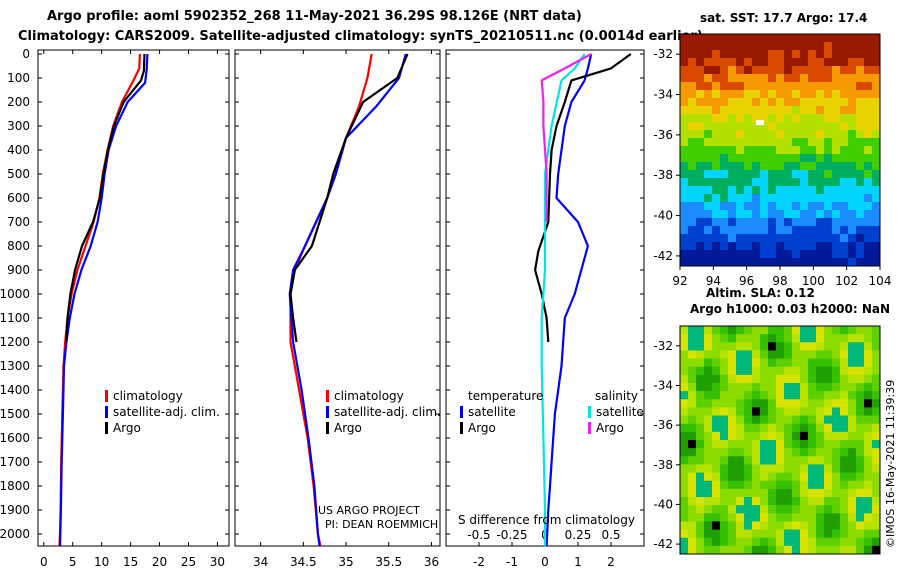  I want to click on difference-xlabel: S difference from climatology, so click(546, 520).